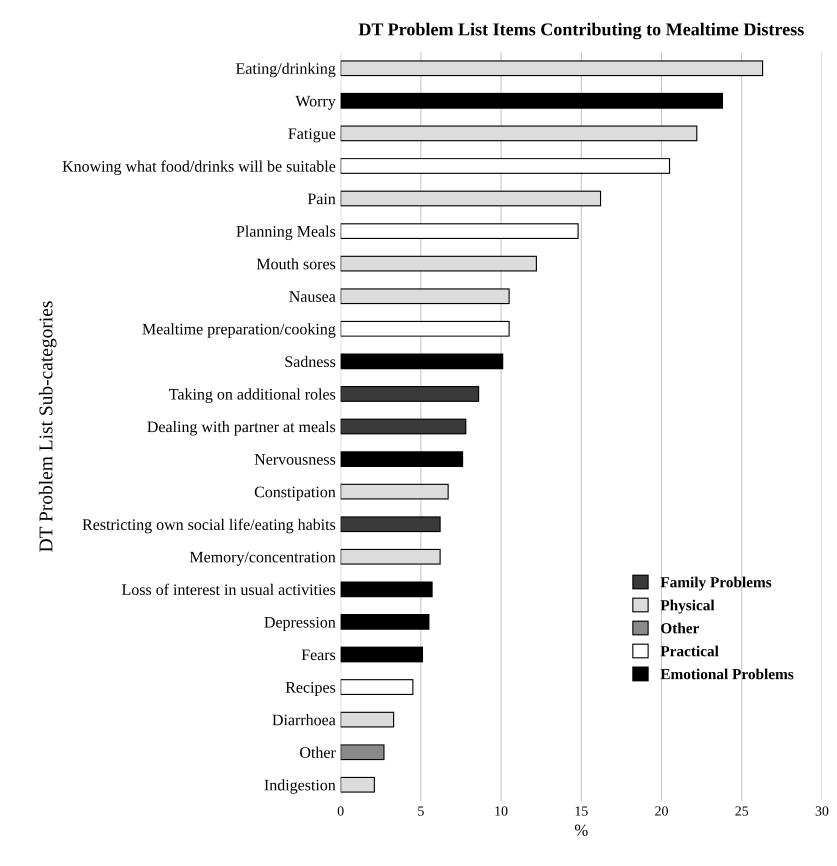 The image size is (837, 866). What do you see at coordinates (300, 623) in the screenshot?
I see `y-tick-label: Depression` at bounding box center [300, 623].